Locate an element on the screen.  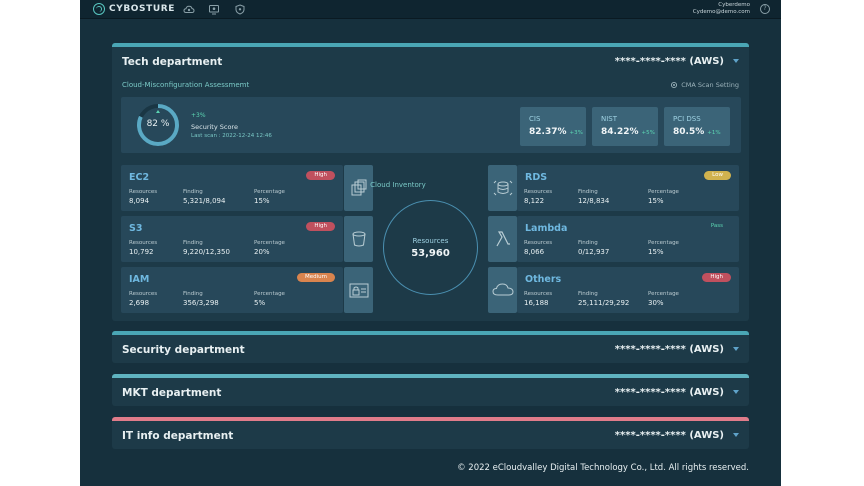
brand-logo: CYBOSTURE is located at coordinates (134, 9).